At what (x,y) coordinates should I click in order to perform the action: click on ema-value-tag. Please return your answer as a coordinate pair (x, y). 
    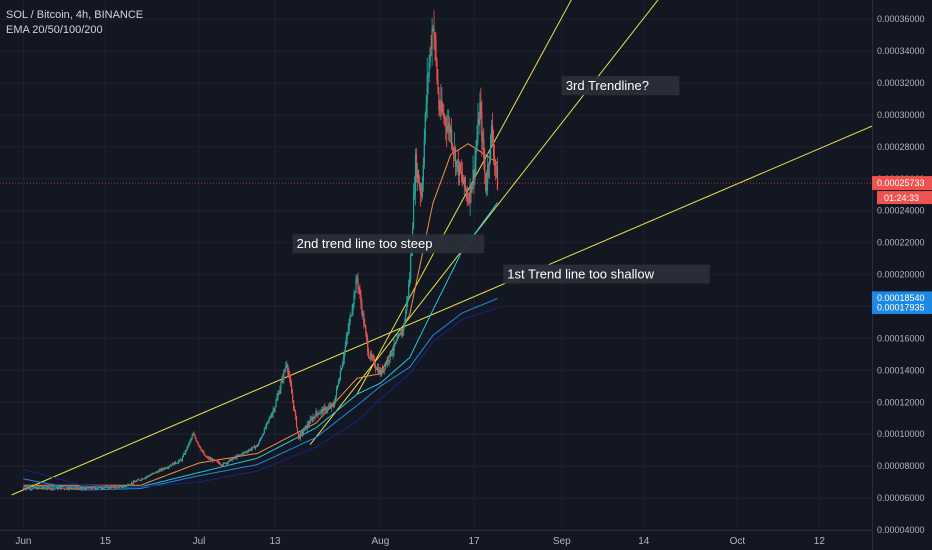
    Looking at the image, I should click on (902, 308).